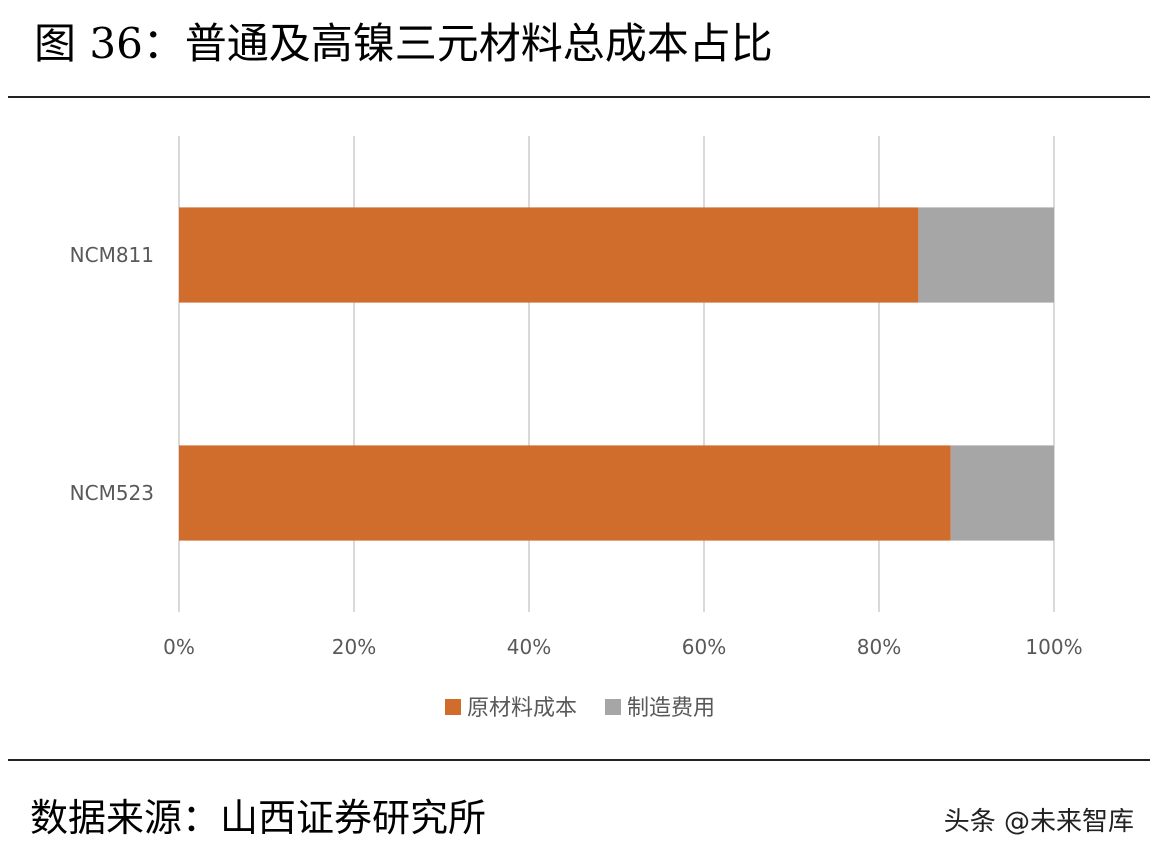 This screenshot has height=860, width=1160. I want to click on watermark: 头条 @未来智库, so click(1038, 822).